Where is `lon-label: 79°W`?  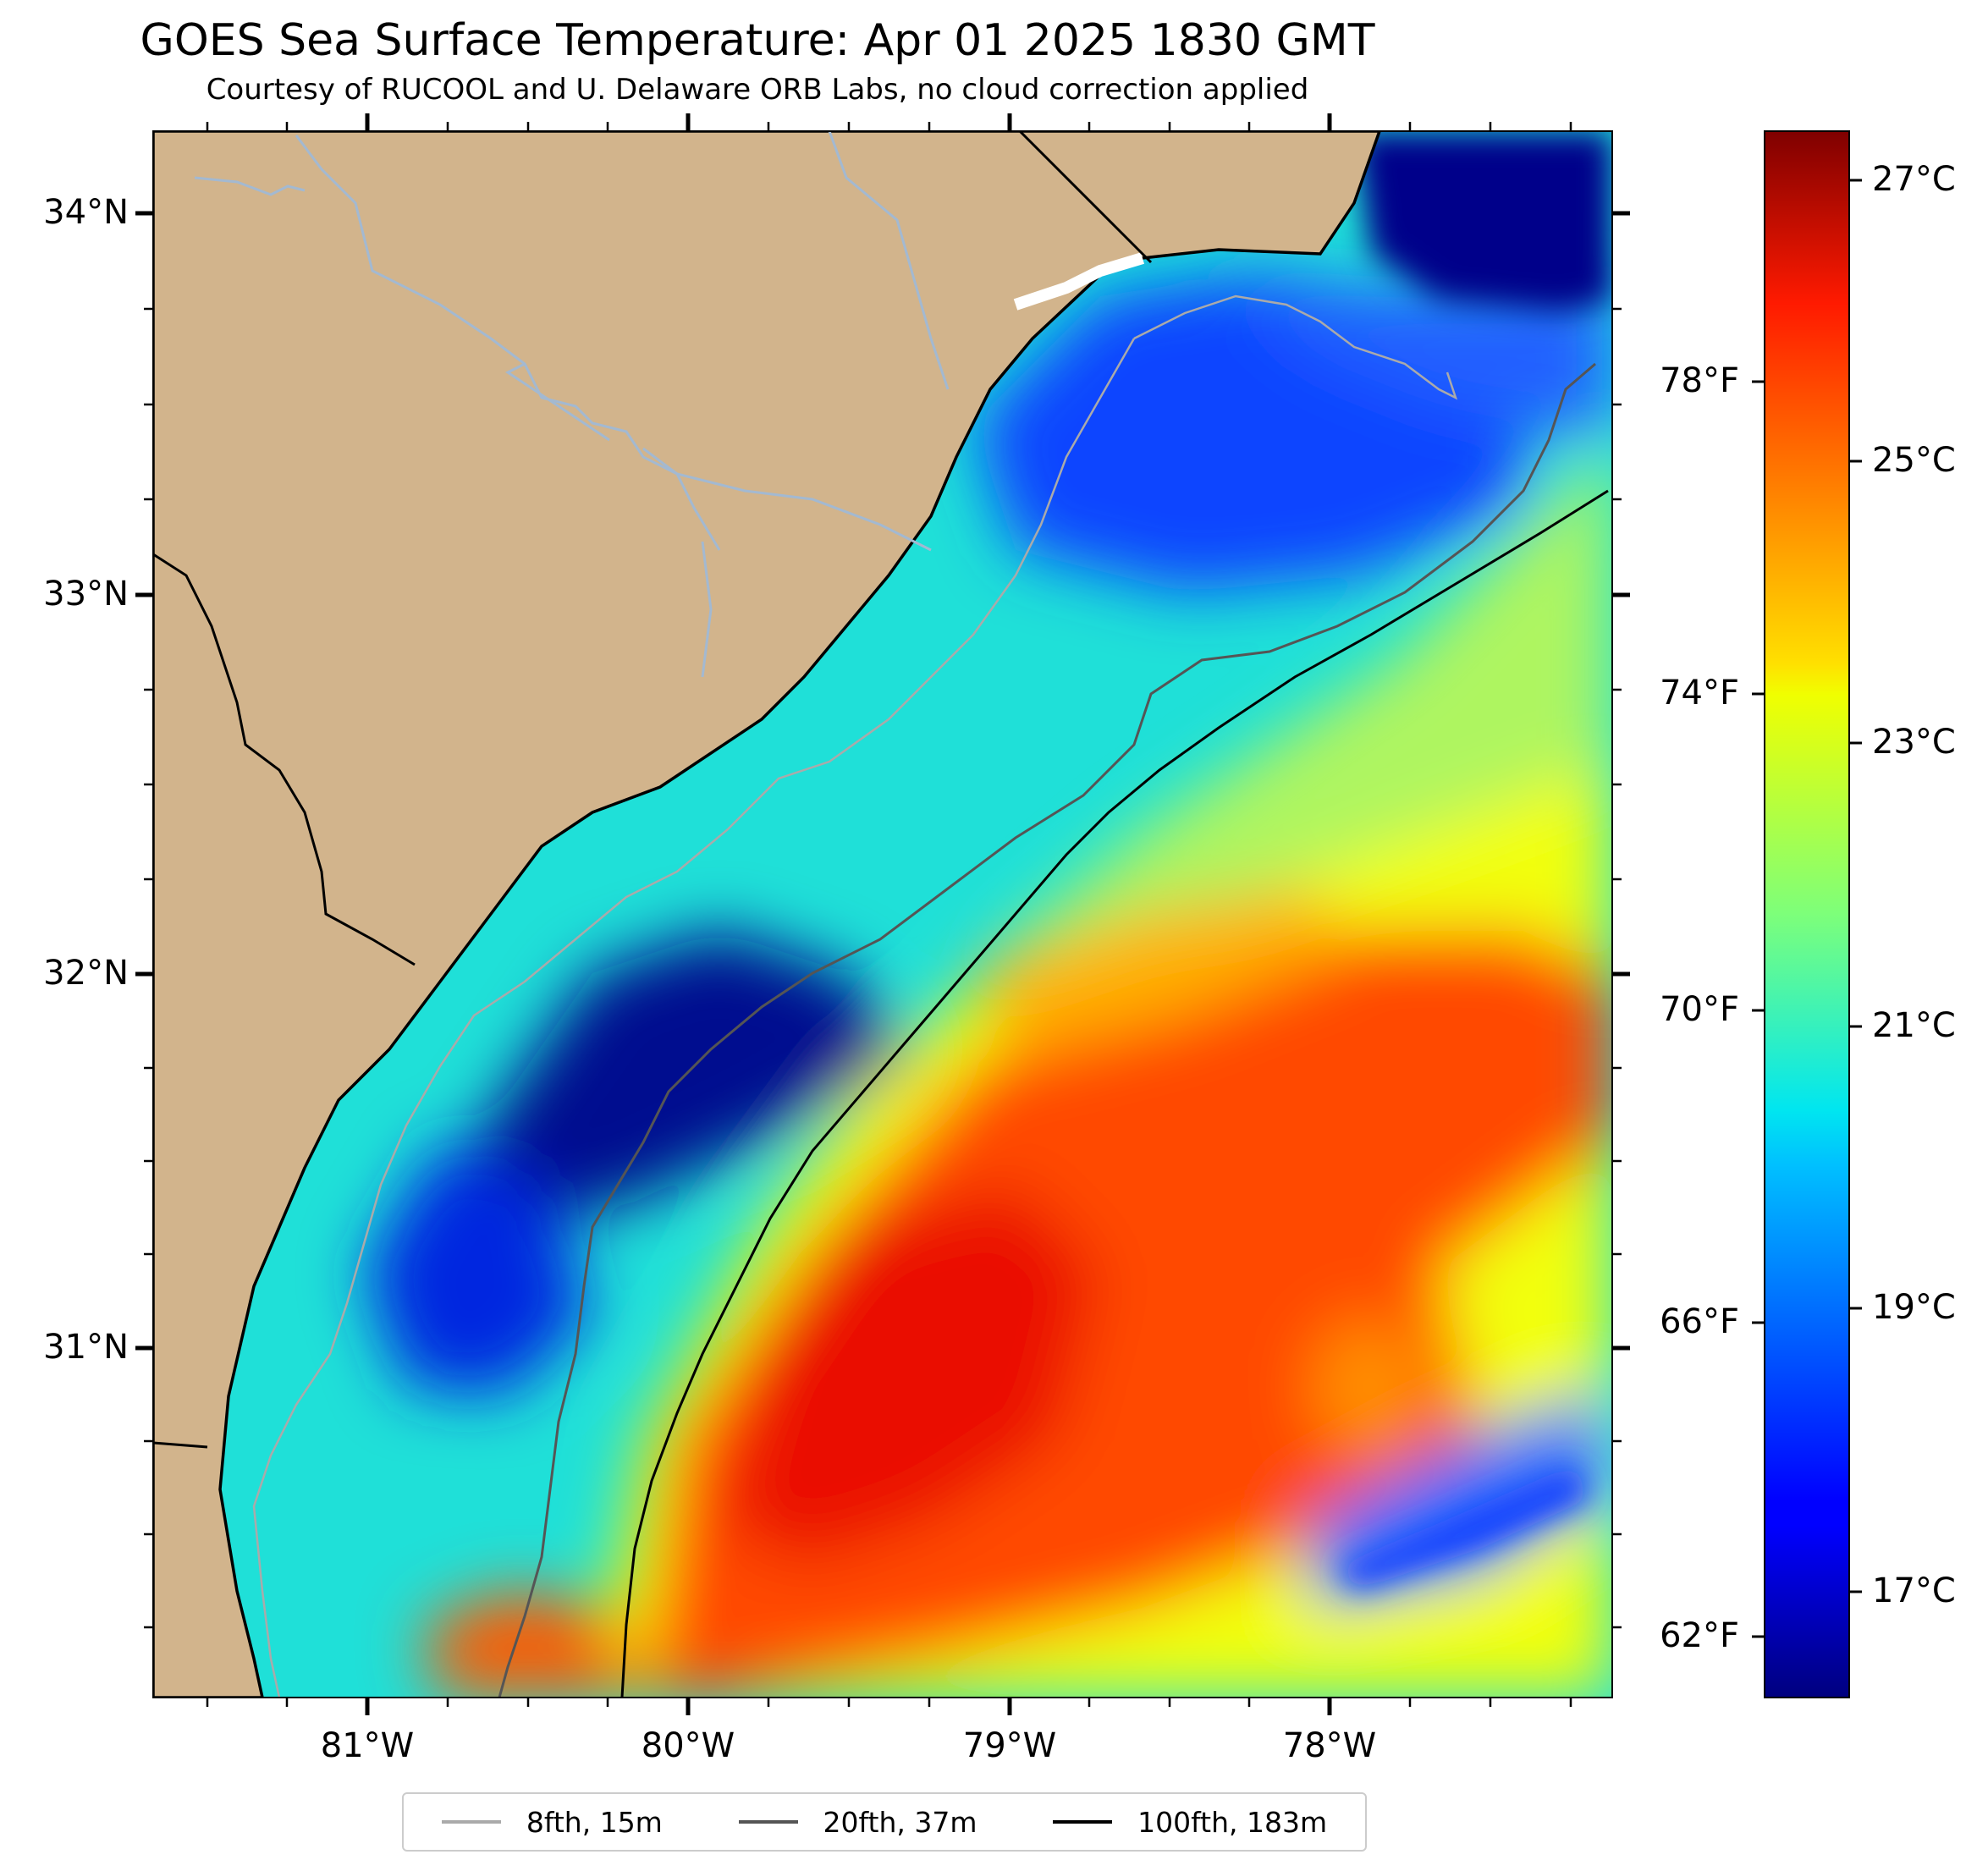 lon-label: 79°W is located at coordinates (1009, 1746).